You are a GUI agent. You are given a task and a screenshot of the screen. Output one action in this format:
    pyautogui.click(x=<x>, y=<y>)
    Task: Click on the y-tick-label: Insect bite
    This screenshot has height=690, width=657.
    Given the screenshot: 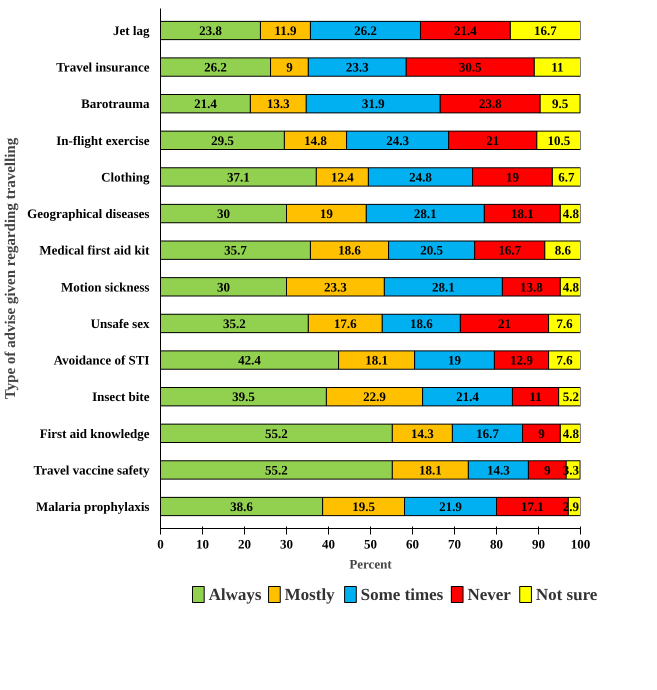 What is the action you would take?
    pyautogui.click(x=121, y=396)
    